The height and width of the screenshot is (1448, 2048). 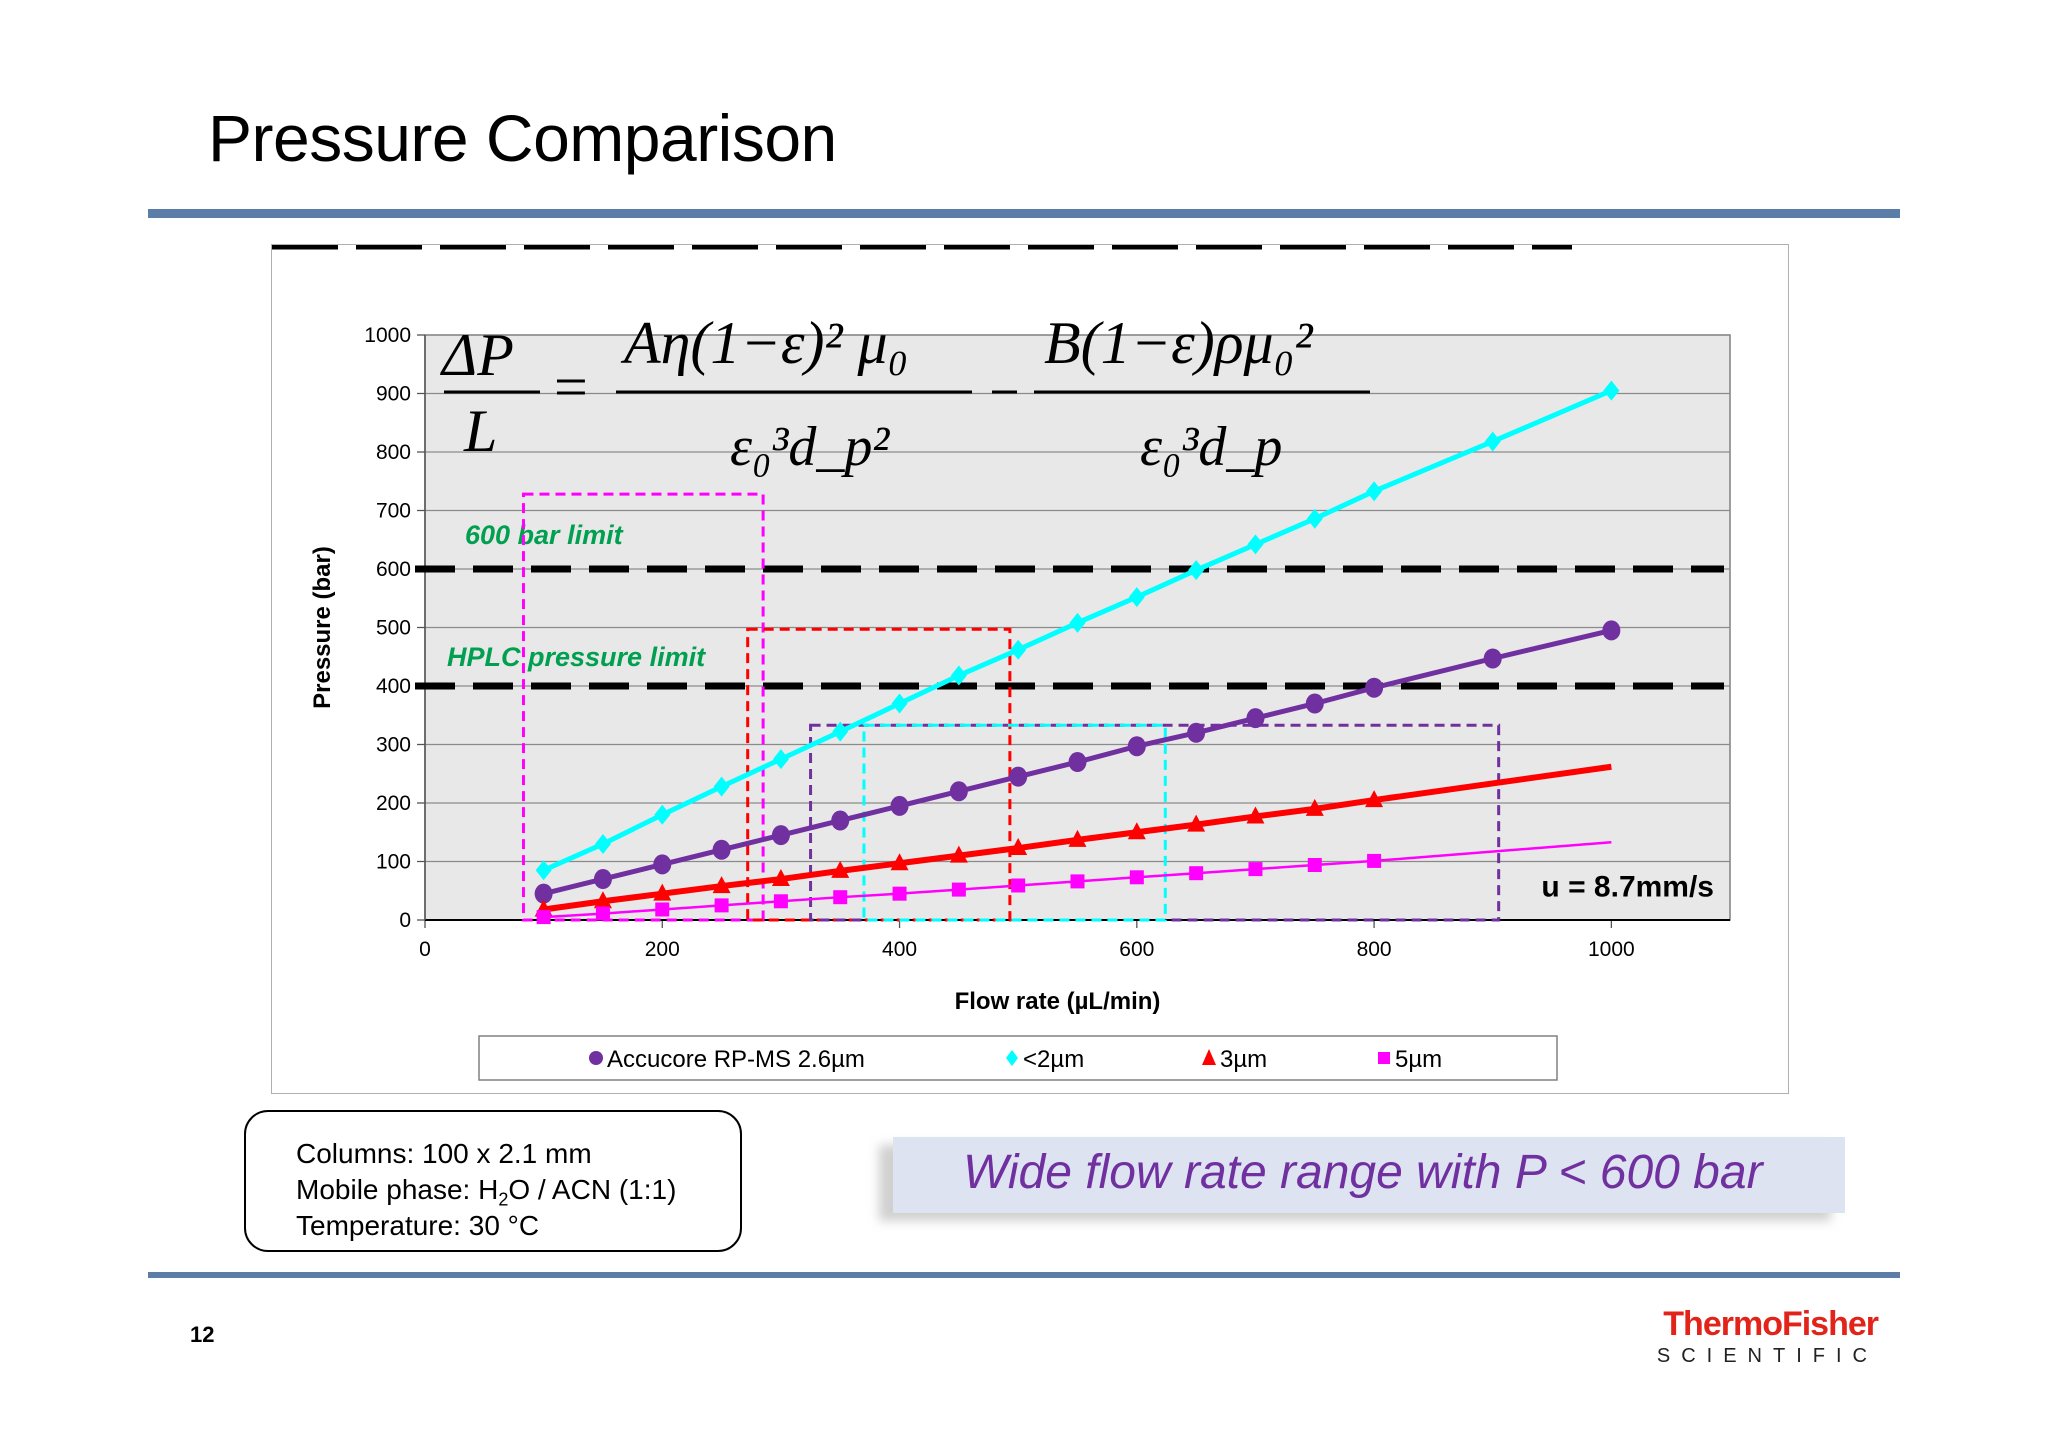 What do you see at coordinates (1211, 447) in the screenshot?
I see `equation-term2-den: ε₀³d_p` at bounding box center [1211, 447].